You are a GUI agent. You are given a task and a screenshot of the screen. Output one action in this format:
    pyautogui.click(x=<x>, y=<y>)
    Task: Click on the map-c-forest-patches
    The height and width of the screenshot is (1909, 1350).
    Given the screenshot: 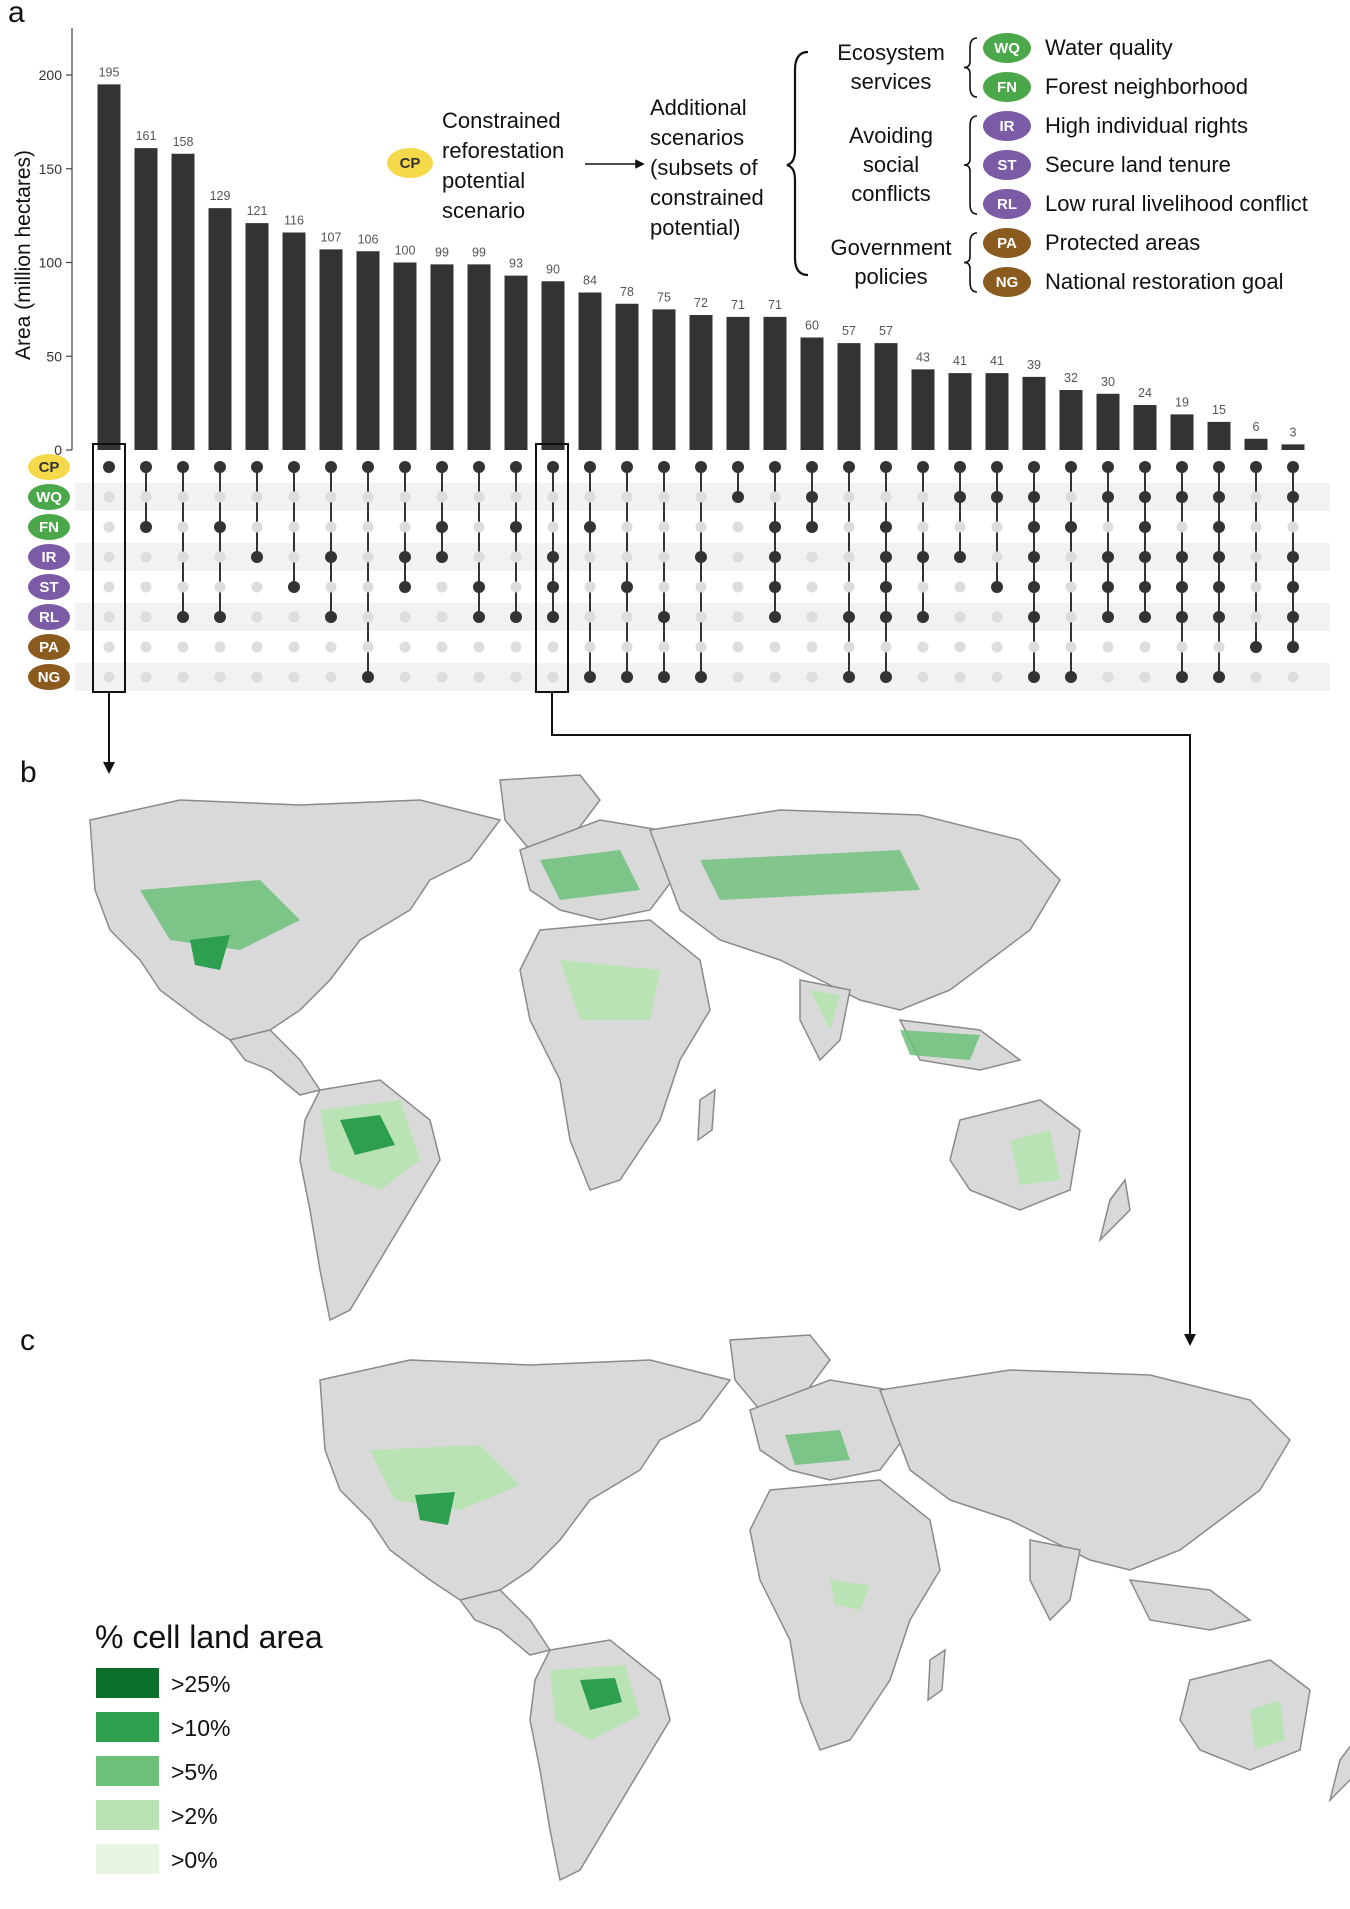 What is the action you would take?
    pyautogui.click(x=827, y=1590)
    